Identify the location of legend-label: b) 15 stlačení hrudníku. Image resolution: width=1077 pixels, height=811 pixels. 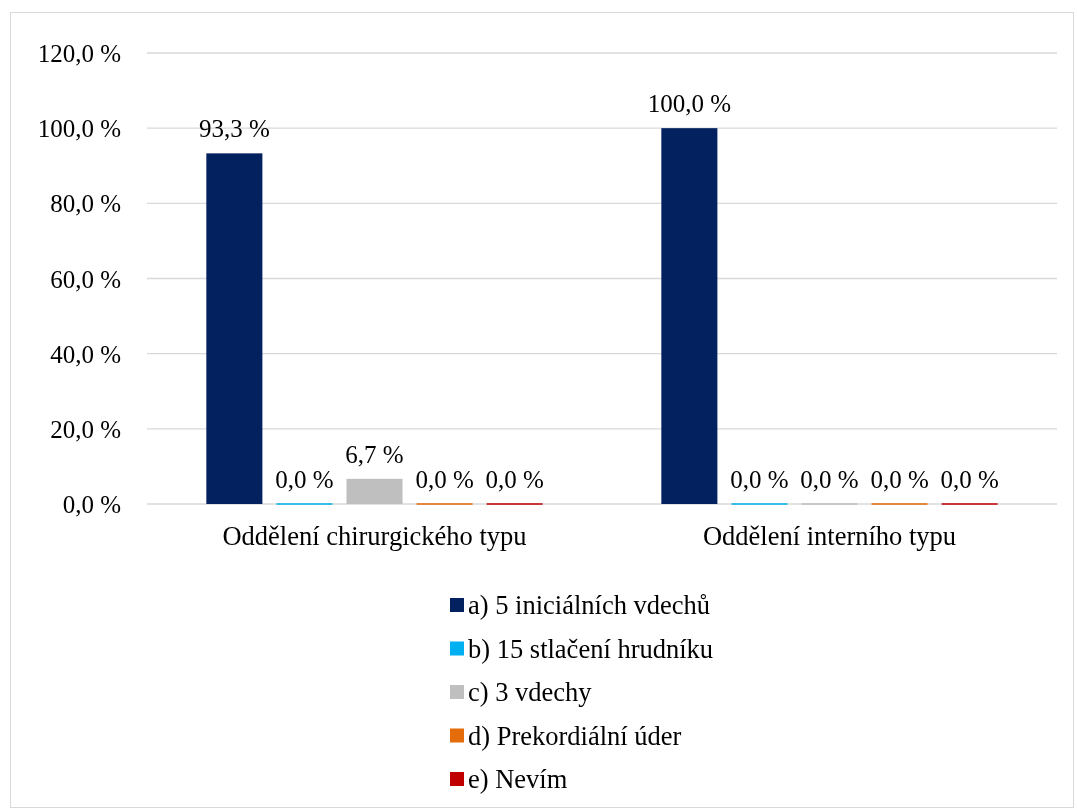
(591, 648).